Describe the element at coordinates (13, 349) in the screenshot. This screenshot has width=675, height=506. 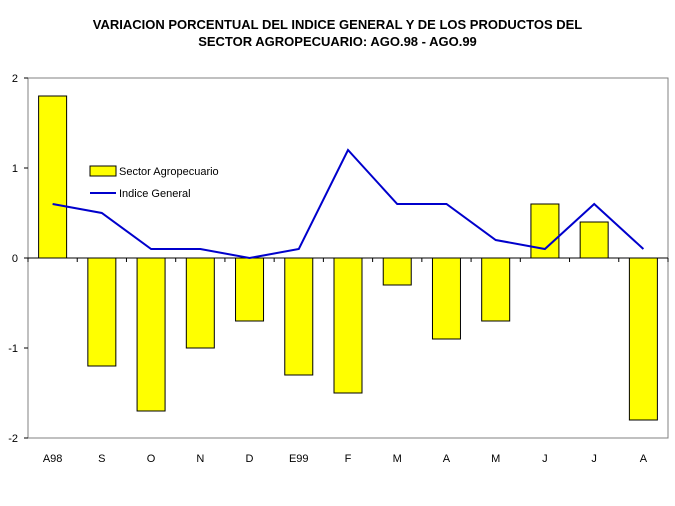
I see `y-tick-label: -1` at that location.